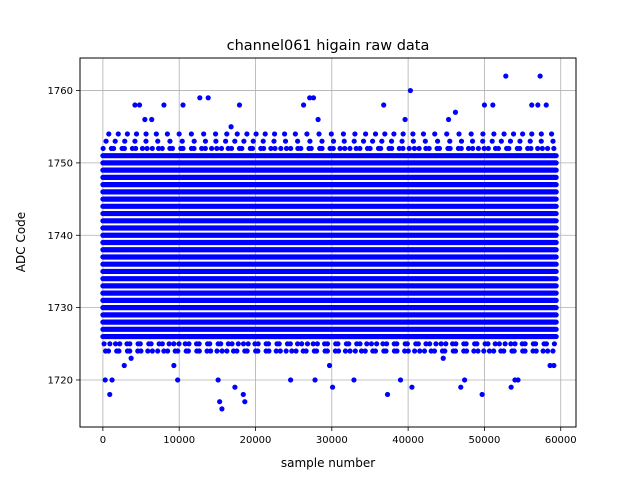 The image size is (640, 480). What do you see at coordinates (21, 242) in the screenshot?
I see `y-axis-label: ADC Code` at bounding box center [21, 242].